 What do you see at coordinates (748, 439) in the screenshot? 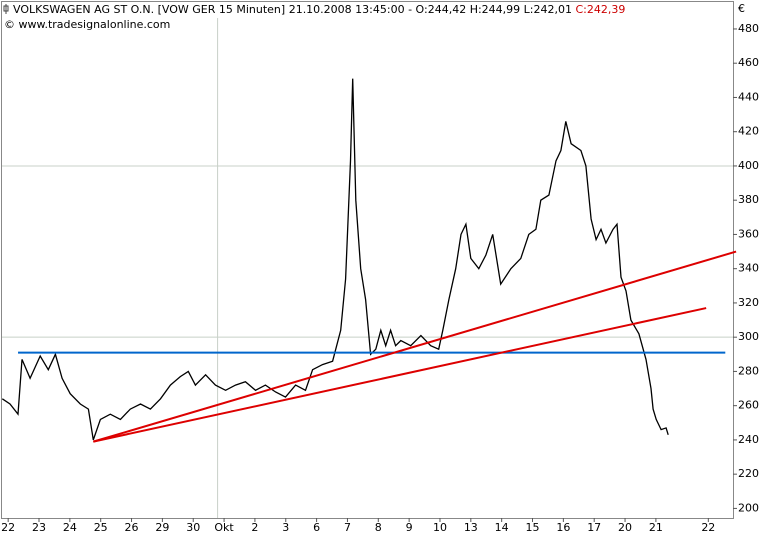
I see `y-tick-label: 240` at bounding box center [748, 439].